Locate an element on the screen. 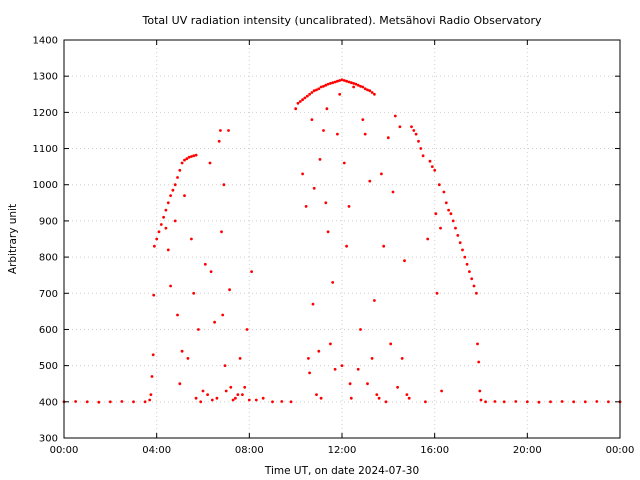  x-tick-label: 08:00 is located at coordinates (249, 450).